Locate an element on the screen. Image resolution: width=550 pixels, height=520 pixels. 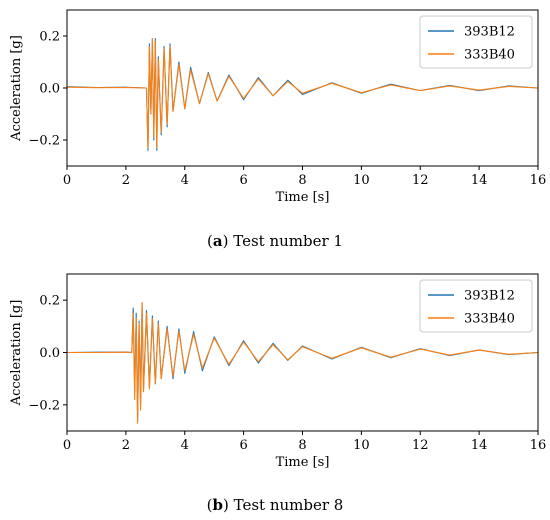
caption-a-letter: a is located at coordinates (217, 241).